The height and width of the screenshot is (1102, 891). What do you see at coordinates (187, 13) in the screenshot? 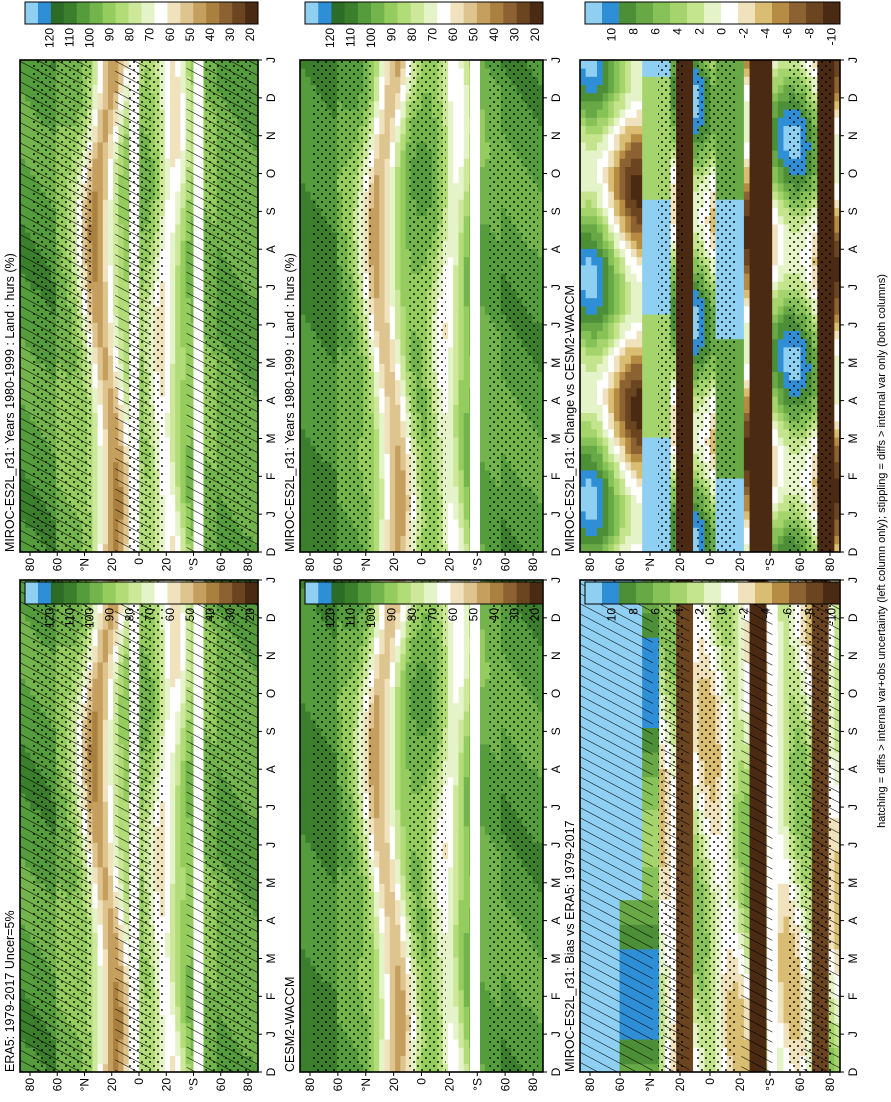
I see `colorbar-swatch` at bounding box center [187, 13].